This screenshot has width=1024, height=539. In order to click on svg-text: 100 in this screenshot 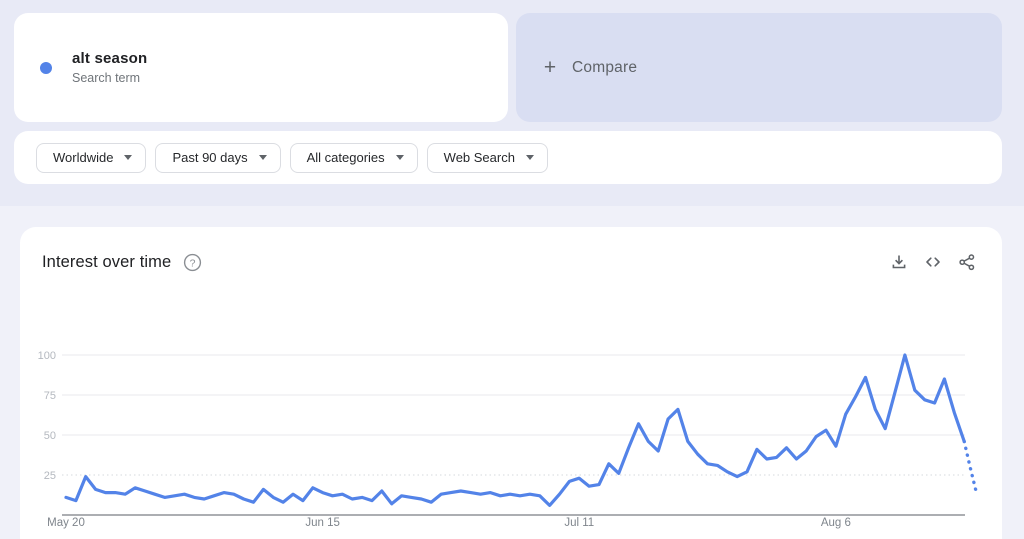, I will do `click(47, 356)`.